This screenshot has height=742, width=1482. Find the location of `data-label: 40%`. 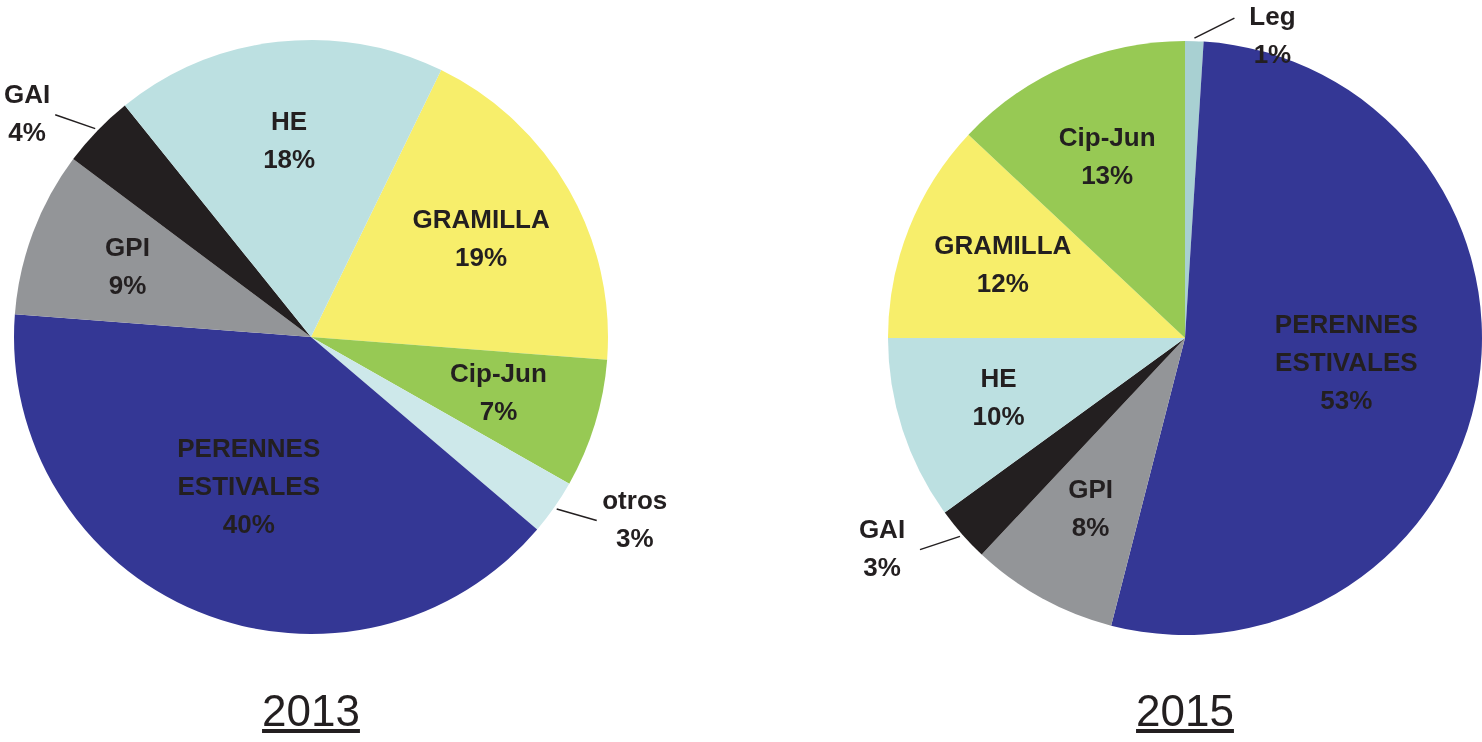

data-label: 40% is located at coordinates (248, 524).